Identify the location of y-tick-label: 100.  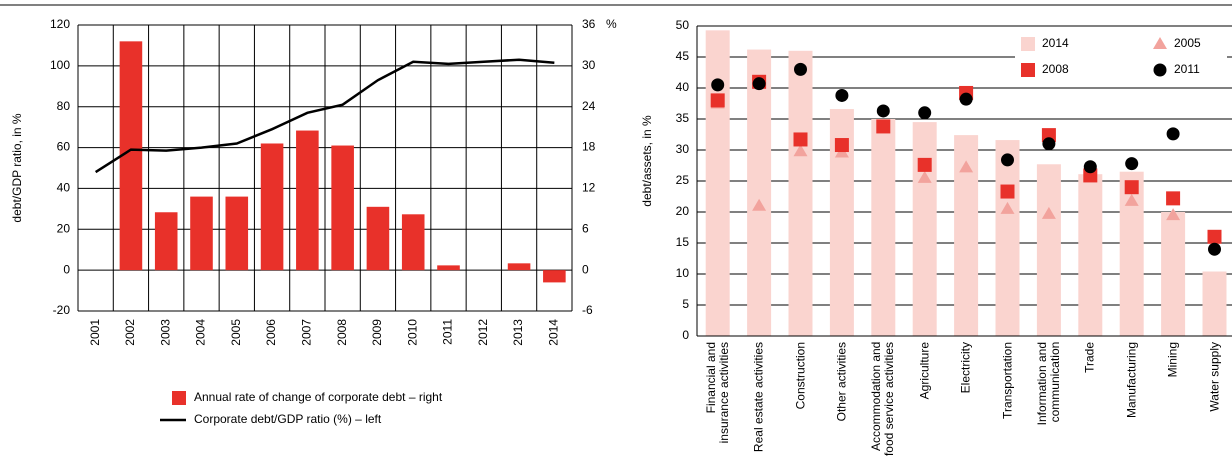
(60, 65).